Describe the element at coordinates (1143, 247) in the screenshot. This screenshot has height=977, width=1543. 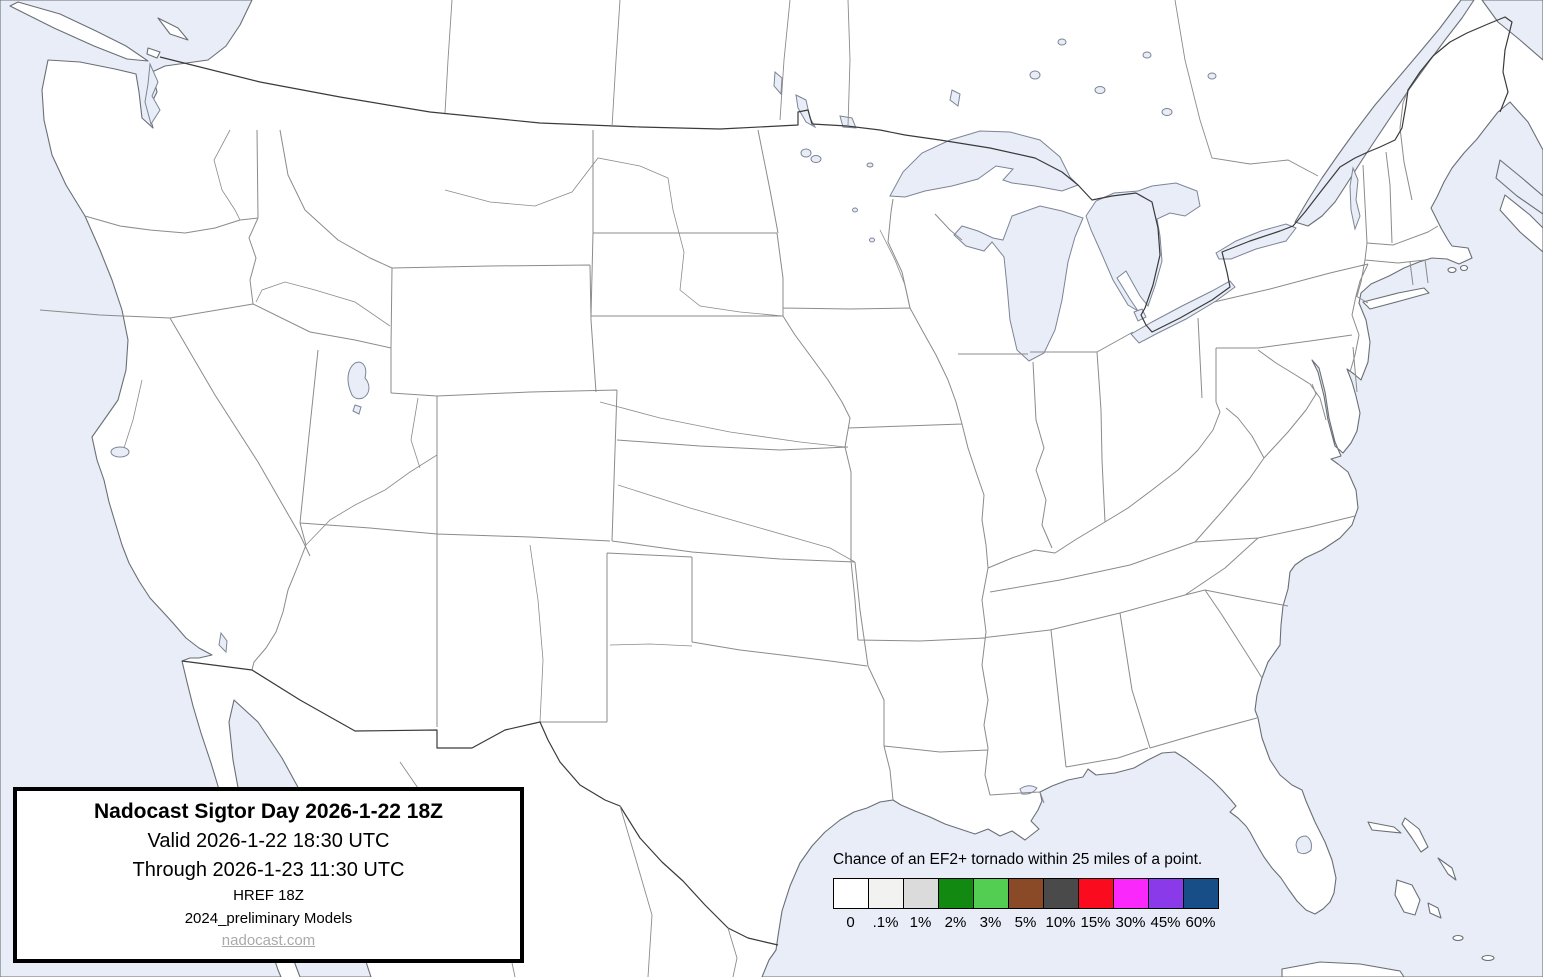
I see `lake-huron` at that location.